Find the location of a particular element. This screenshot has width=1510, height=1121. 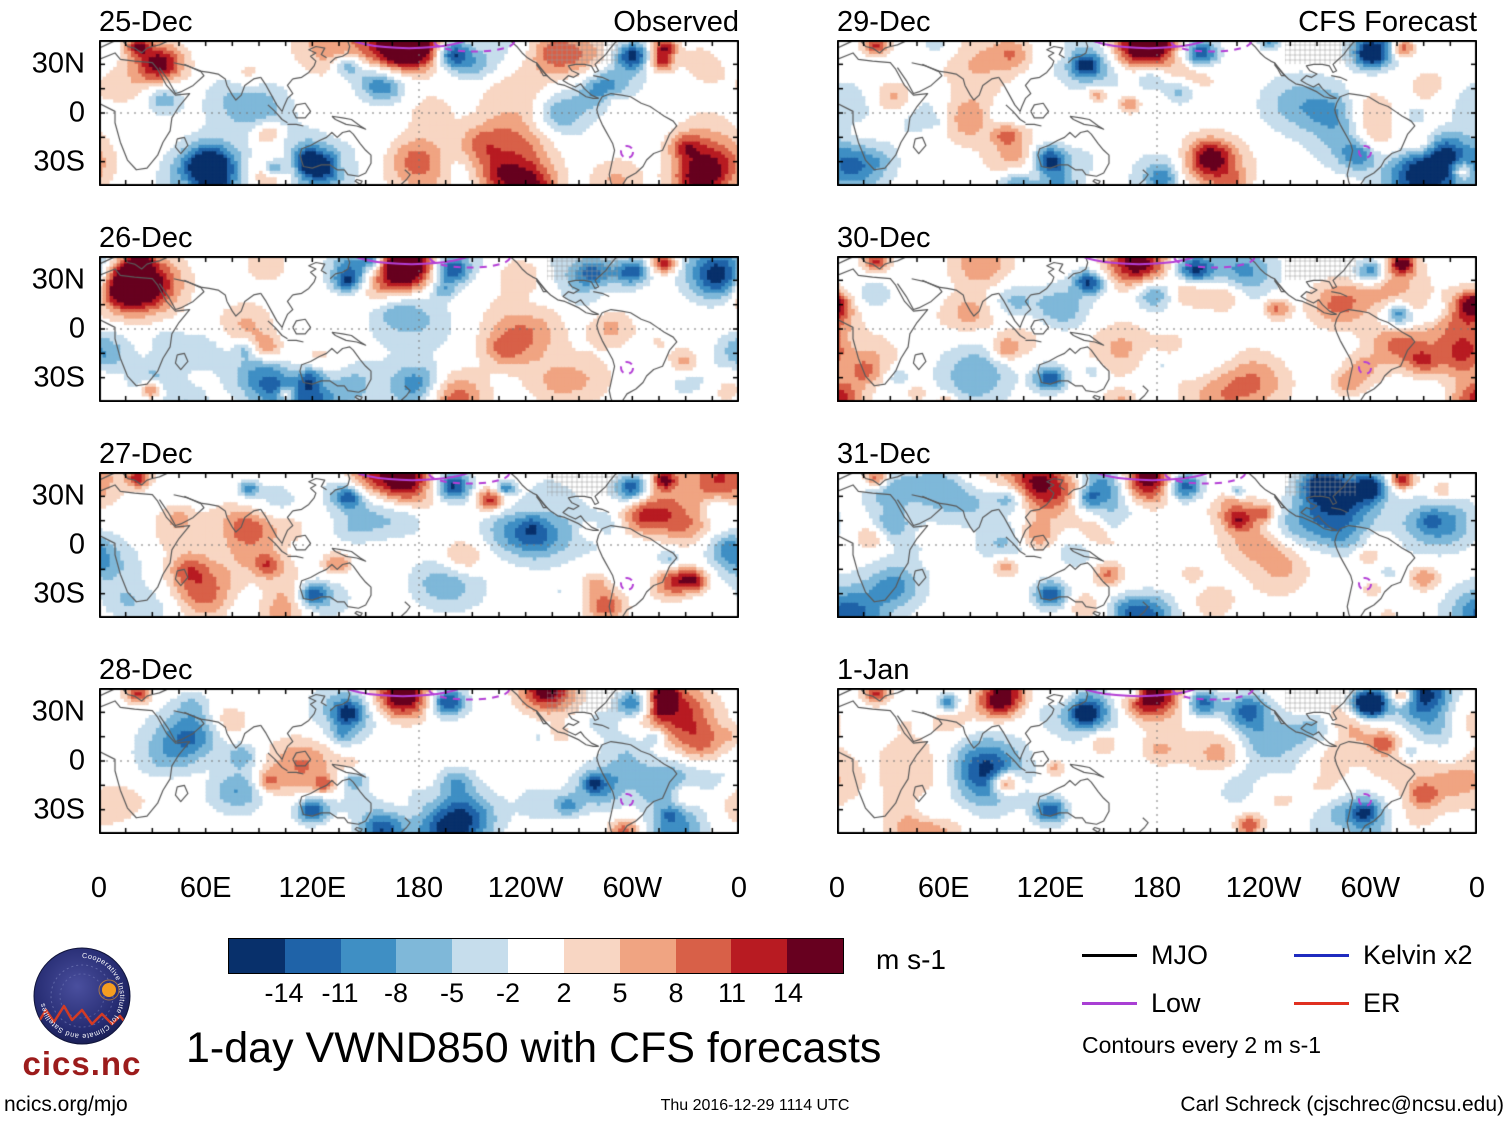

x-tick: 60W is located at coordinates (1370, 888).